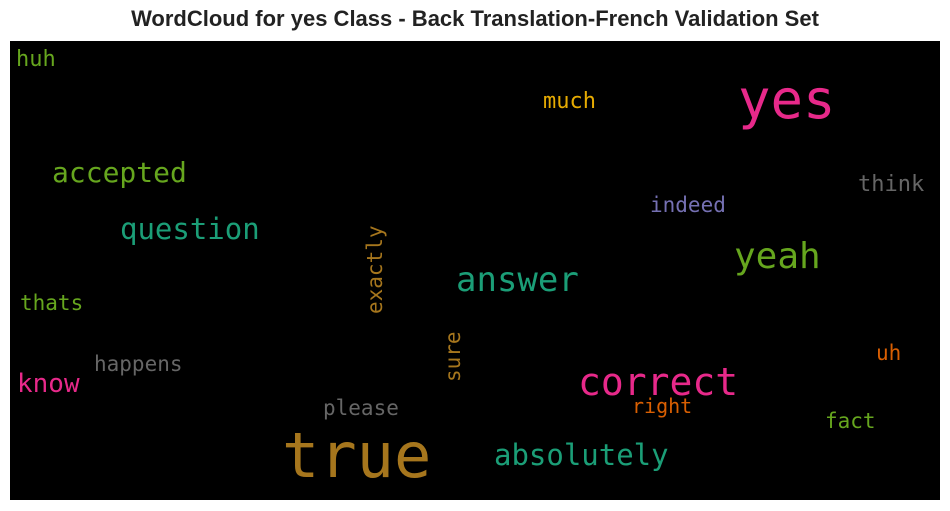 The width and height of the screenshot is (950, 511). I want to click on word-sure: sure, so click(453, 356).